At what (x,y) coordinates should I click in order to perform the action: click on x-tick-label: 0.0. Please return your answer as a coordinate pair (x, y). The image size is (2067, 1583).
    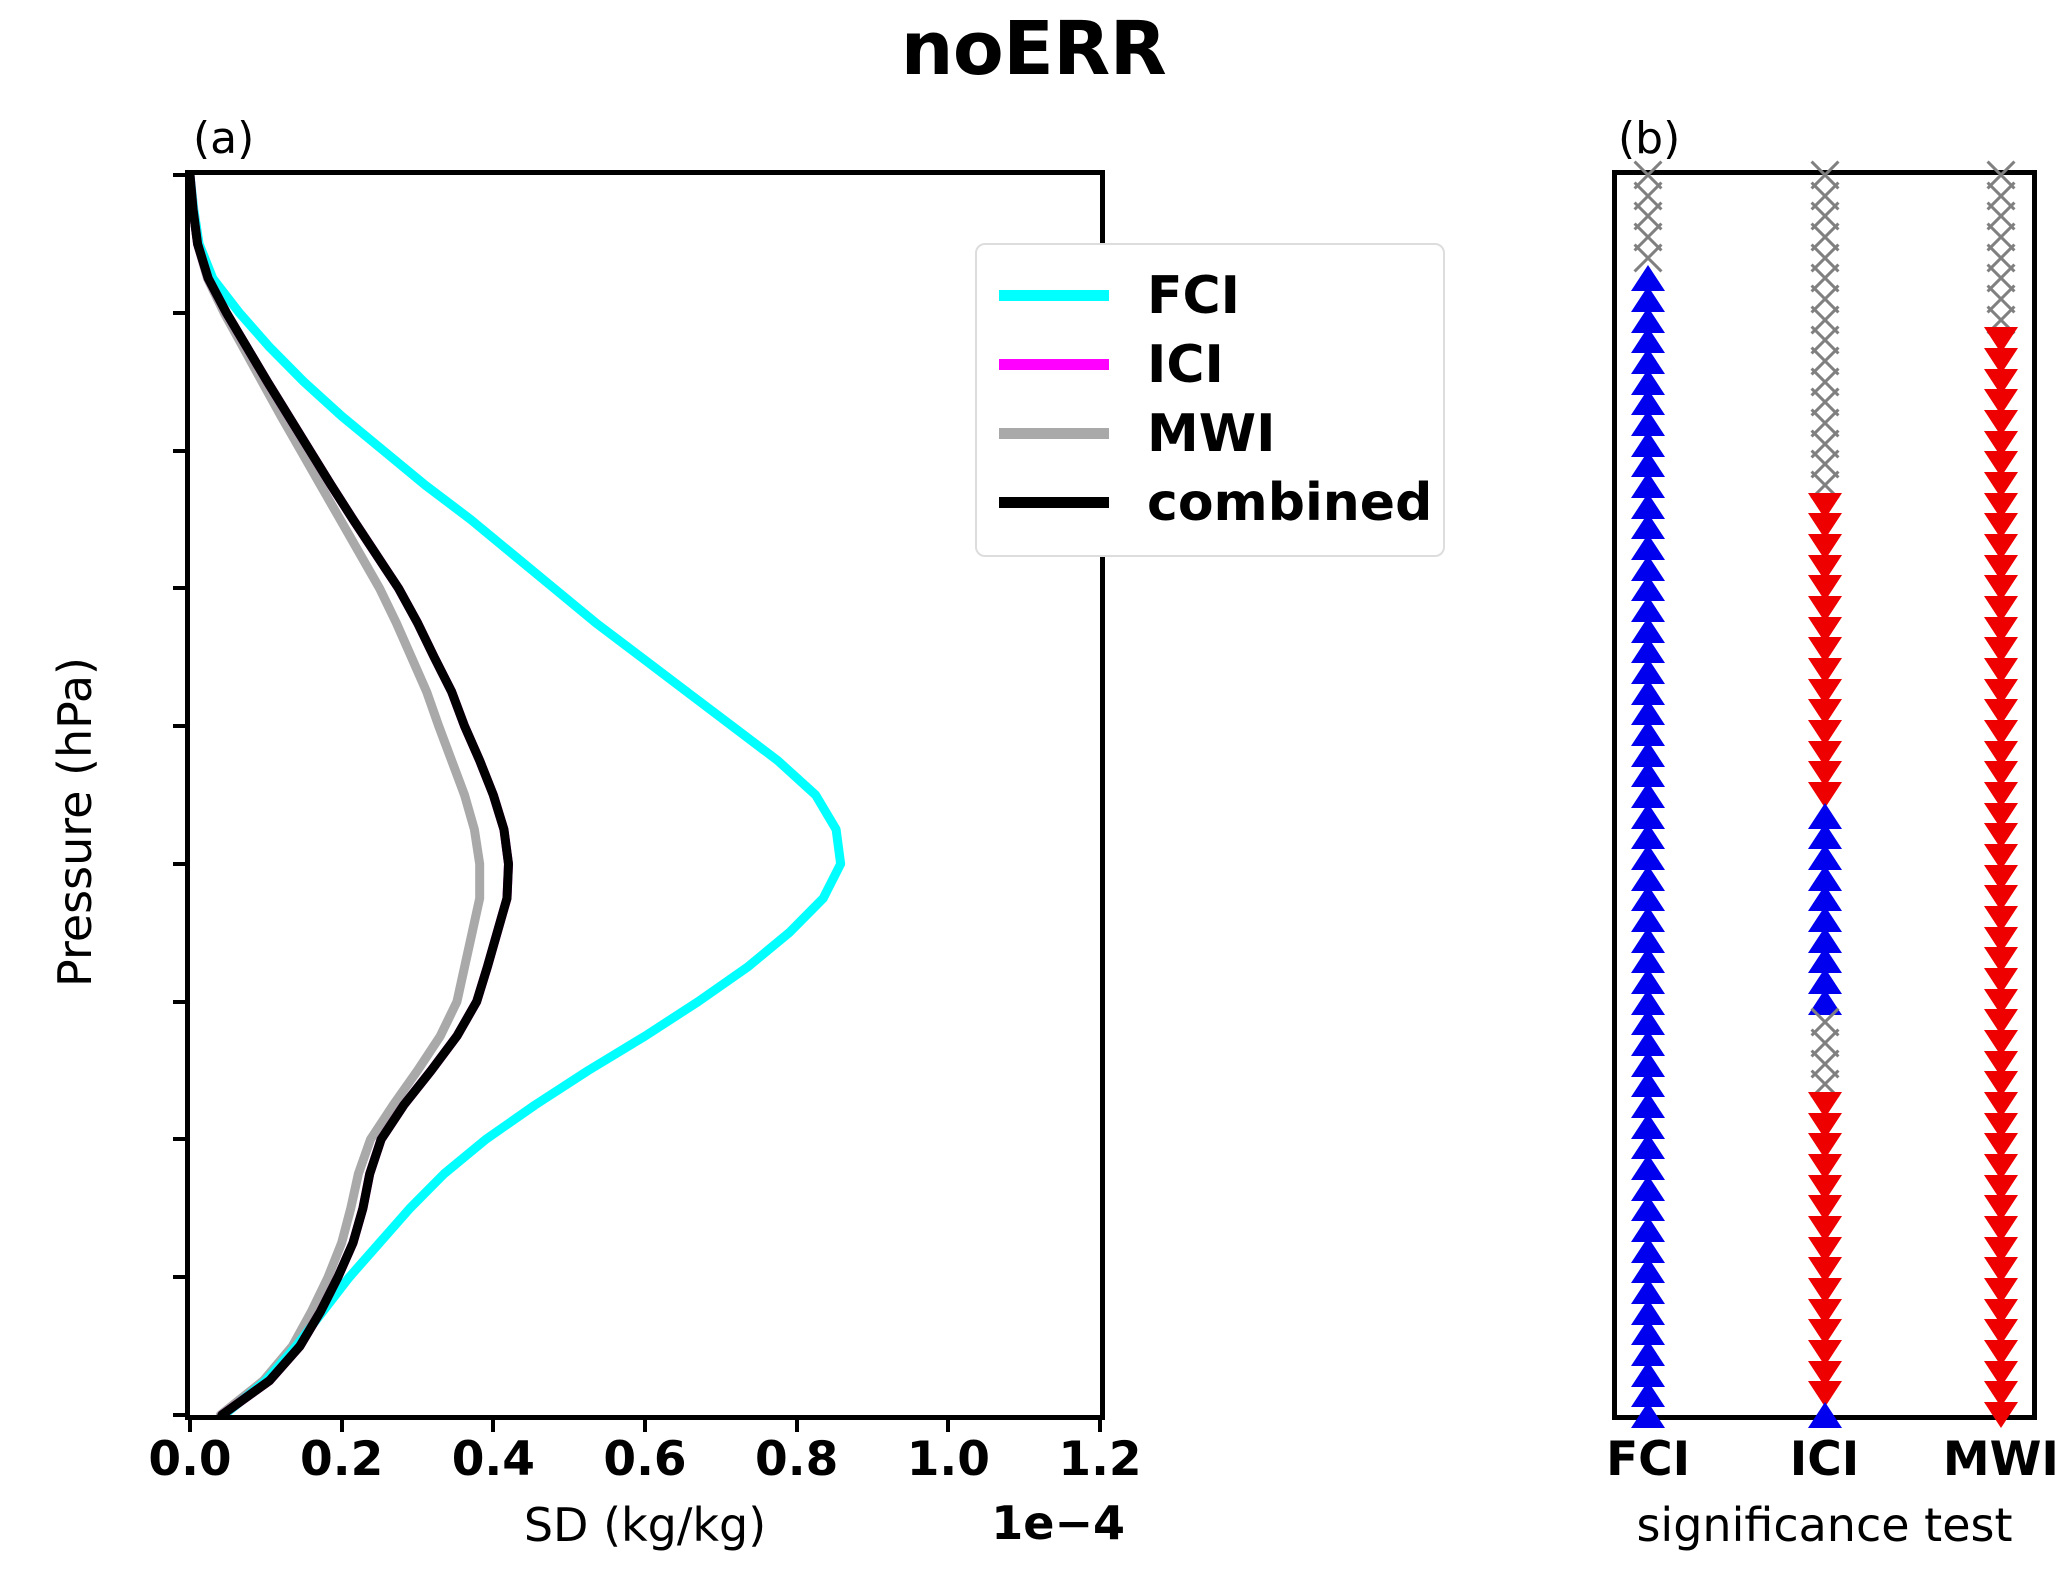
    Looking at the image, I should click on (190, 1459).